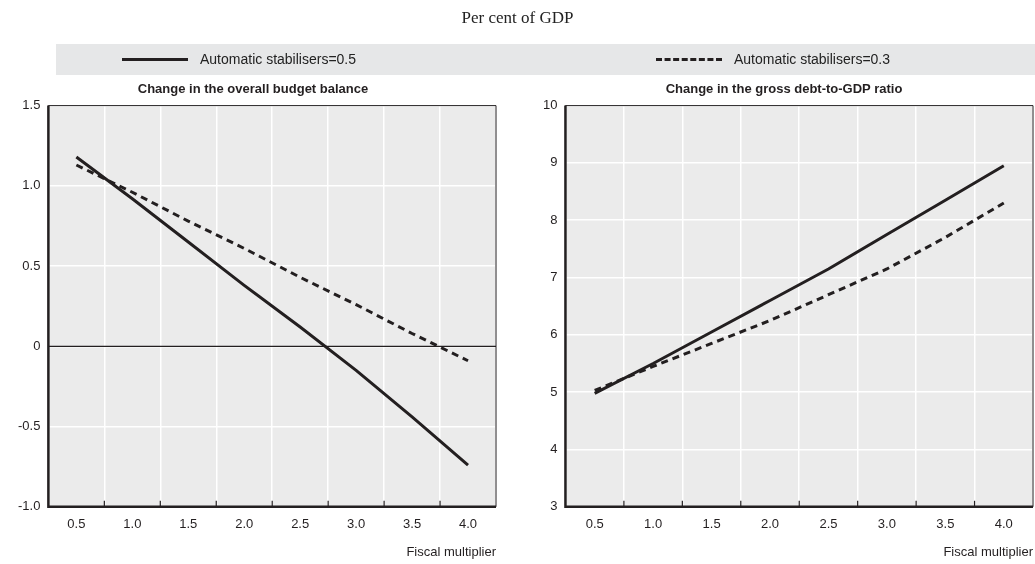 This screenshot has height=564, width=1035. I want to click on y-tick-label: 3, so click(554, 506).